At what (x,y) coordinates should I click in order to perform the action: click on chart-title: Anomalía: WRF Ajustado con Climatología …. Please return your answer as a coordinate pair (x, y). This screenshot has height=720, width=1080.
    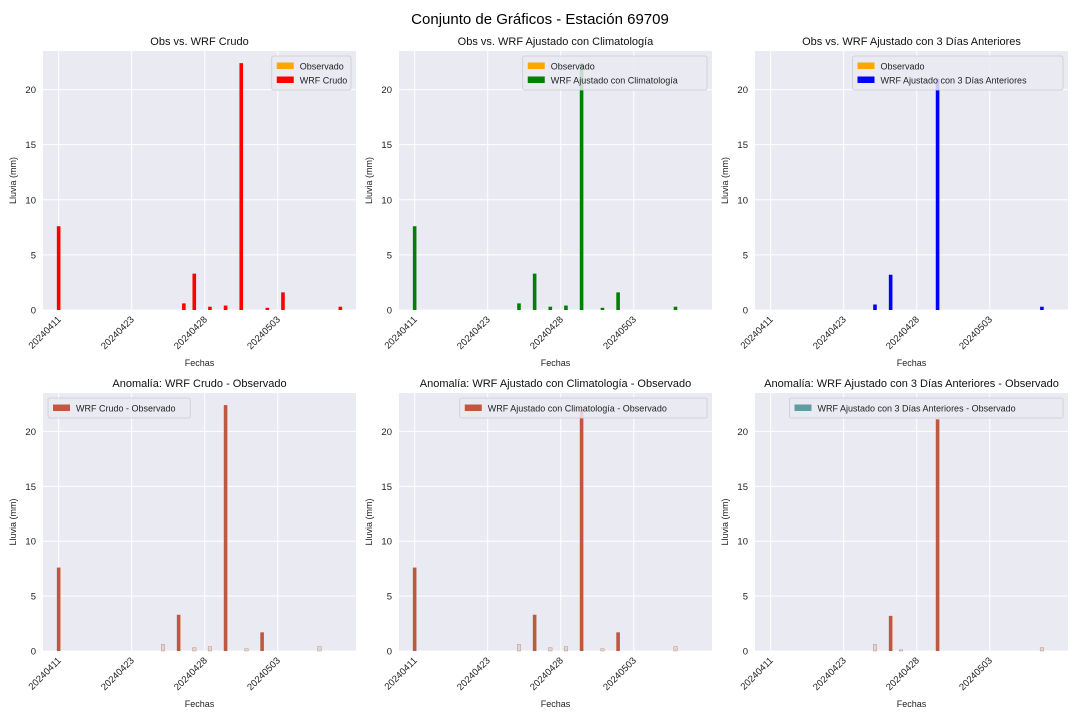
    Looking at the image, I should click on (555, 384).